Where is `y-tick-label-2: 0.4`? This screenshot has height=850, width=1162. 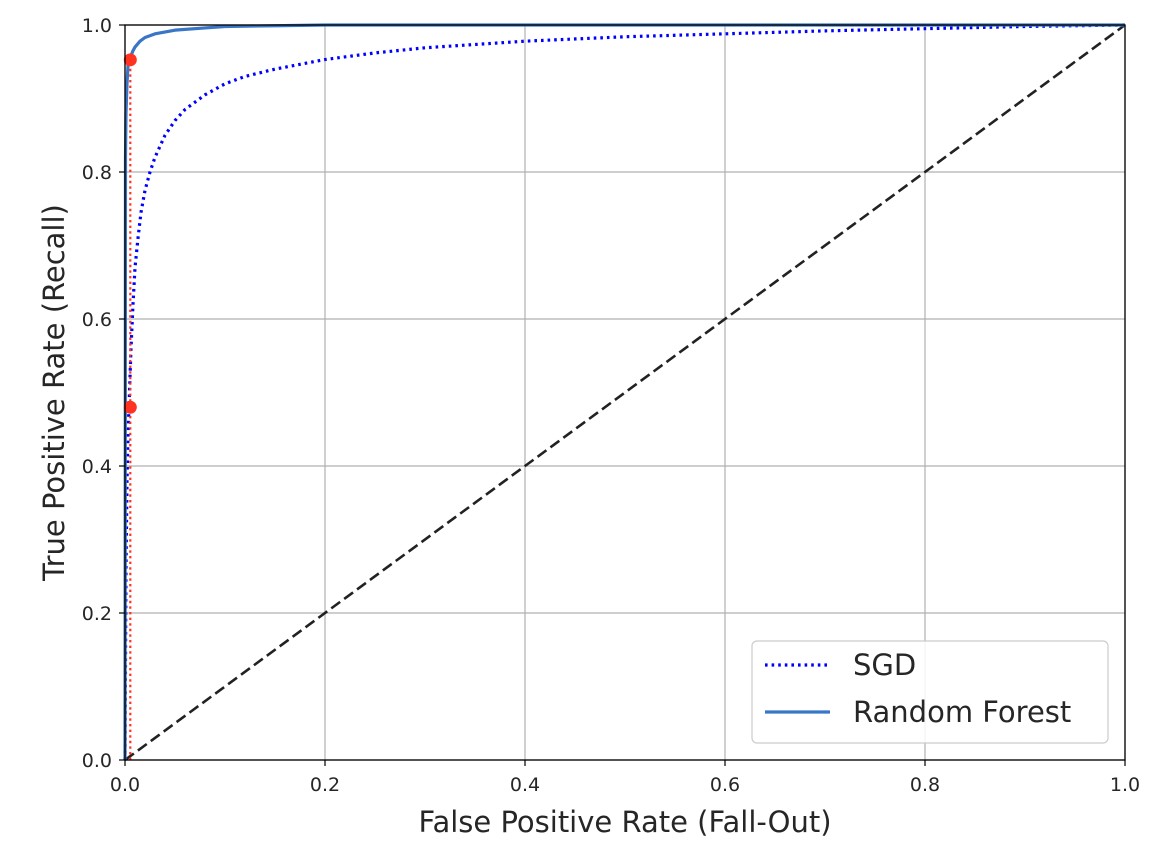
y-tick-label-2: 0.4 is located at coordinates (97, 467).